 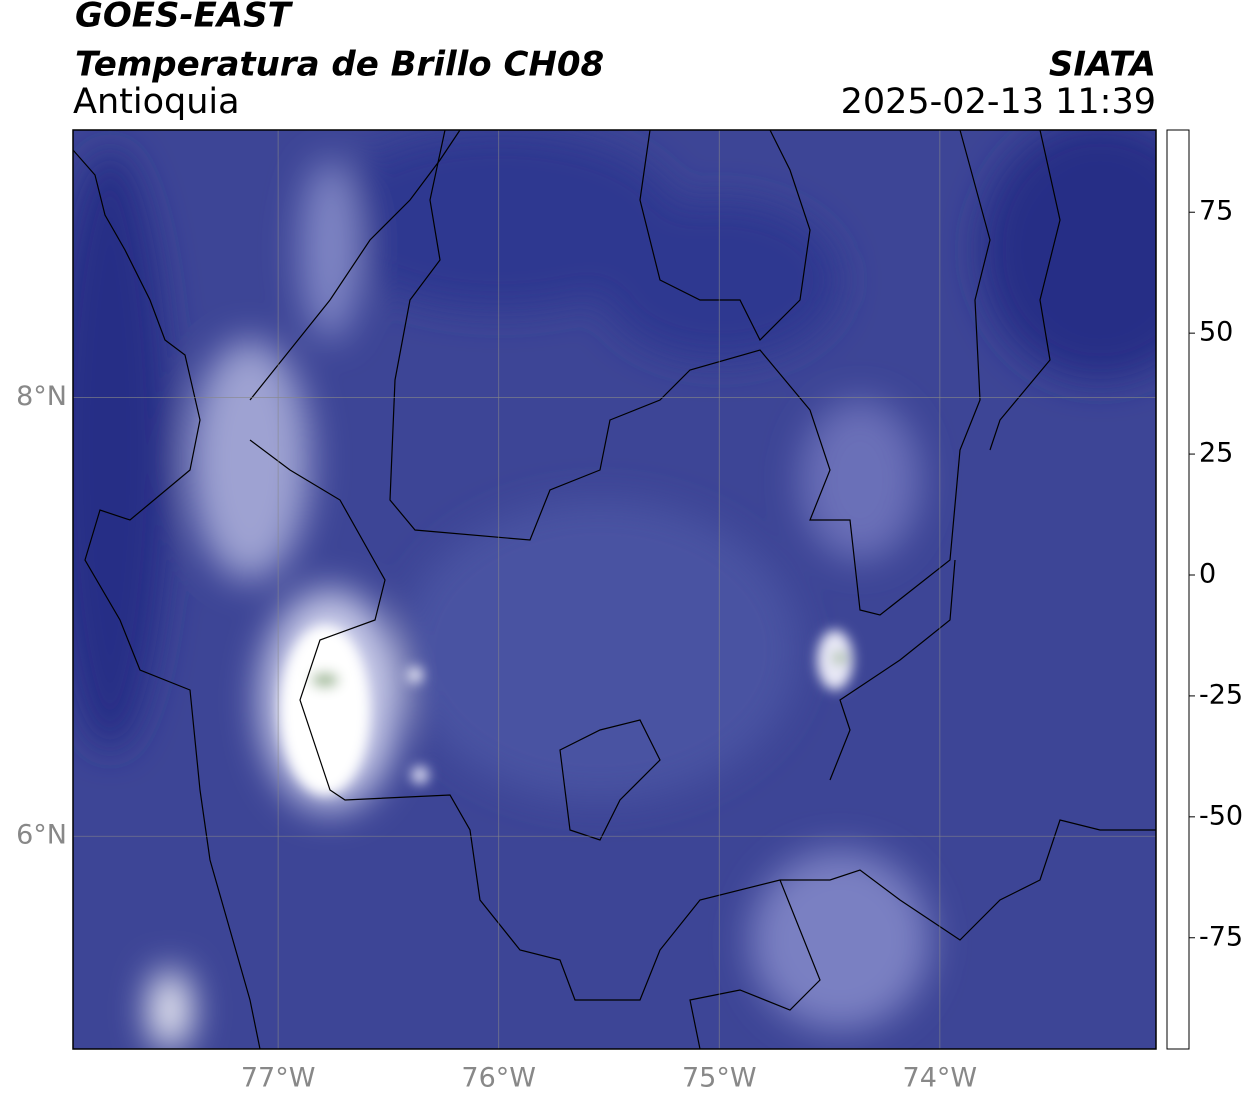 I want to click on datetime: 2025-02-13 11:39, so click(x=998, y=102).